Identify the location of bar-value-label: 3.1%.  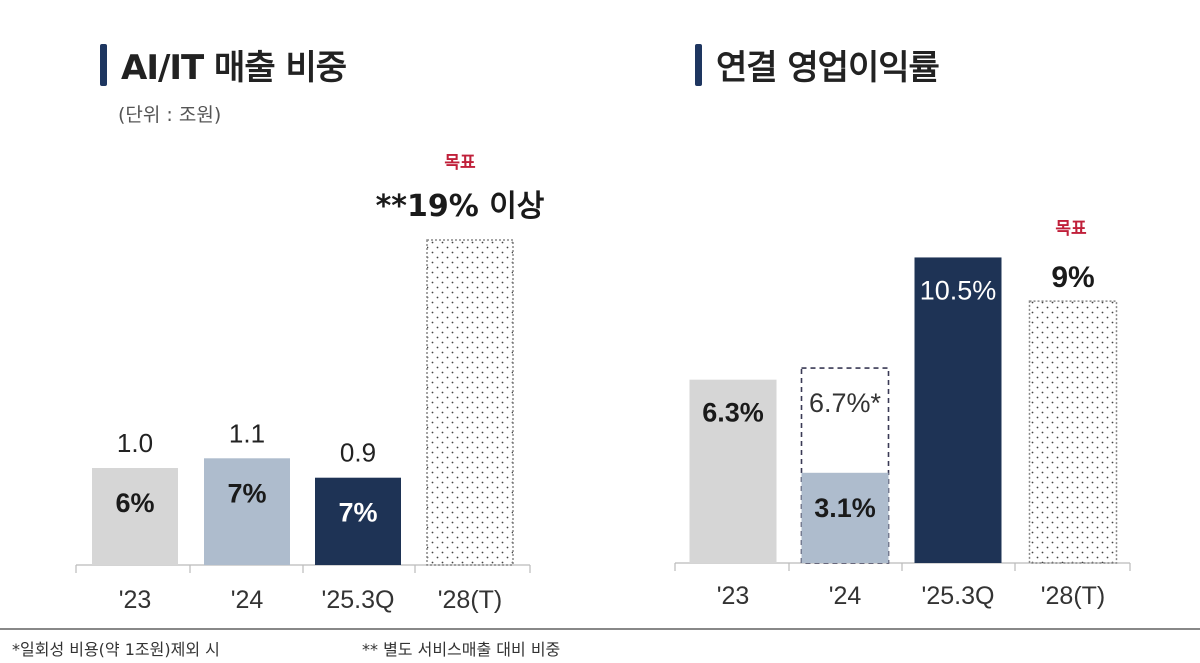
(845, 508).